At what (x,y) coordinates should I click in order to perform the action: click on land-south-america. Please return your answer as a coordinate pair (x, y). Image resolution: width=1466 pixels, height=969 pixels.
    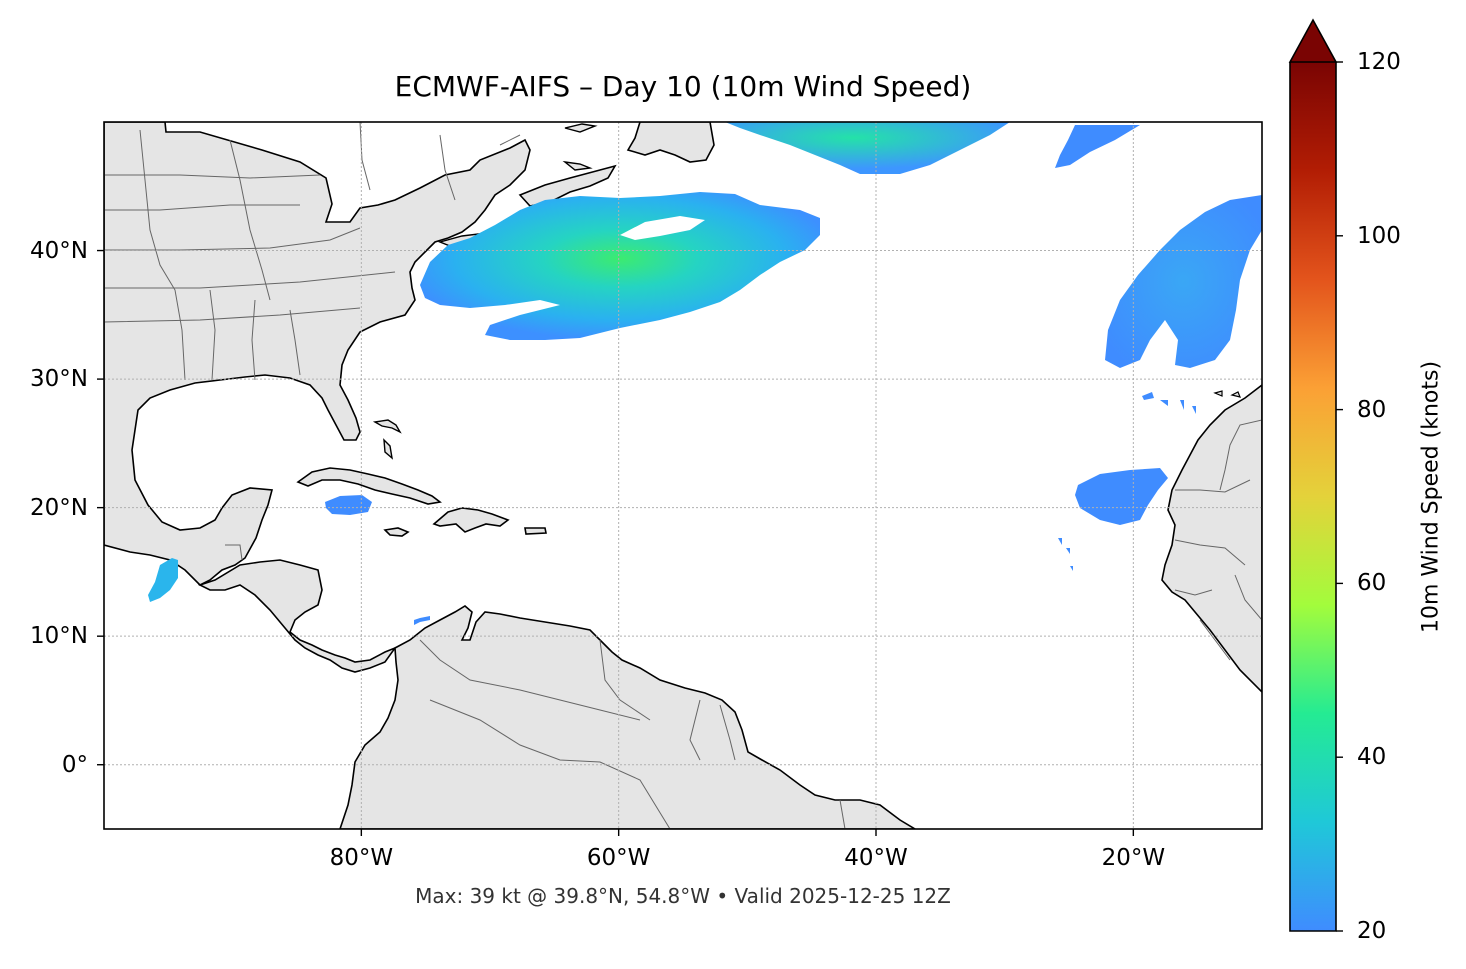
    Looking at the image, I should click on (628, 717).